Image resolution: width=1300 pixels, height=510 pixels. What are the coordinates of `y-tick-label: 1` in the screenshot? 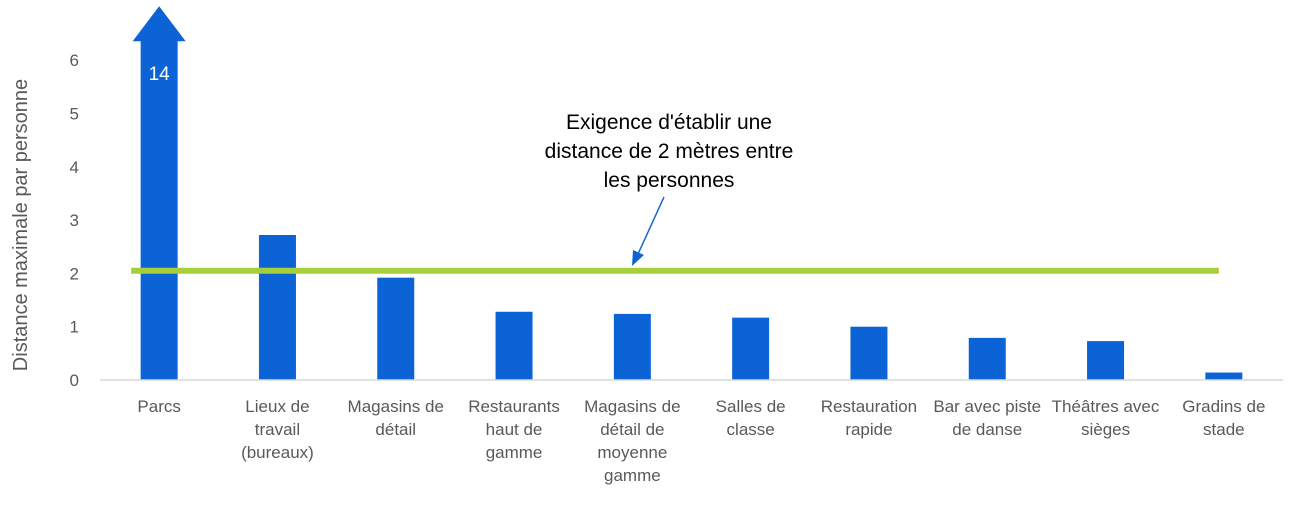 It's located at (74, 327).